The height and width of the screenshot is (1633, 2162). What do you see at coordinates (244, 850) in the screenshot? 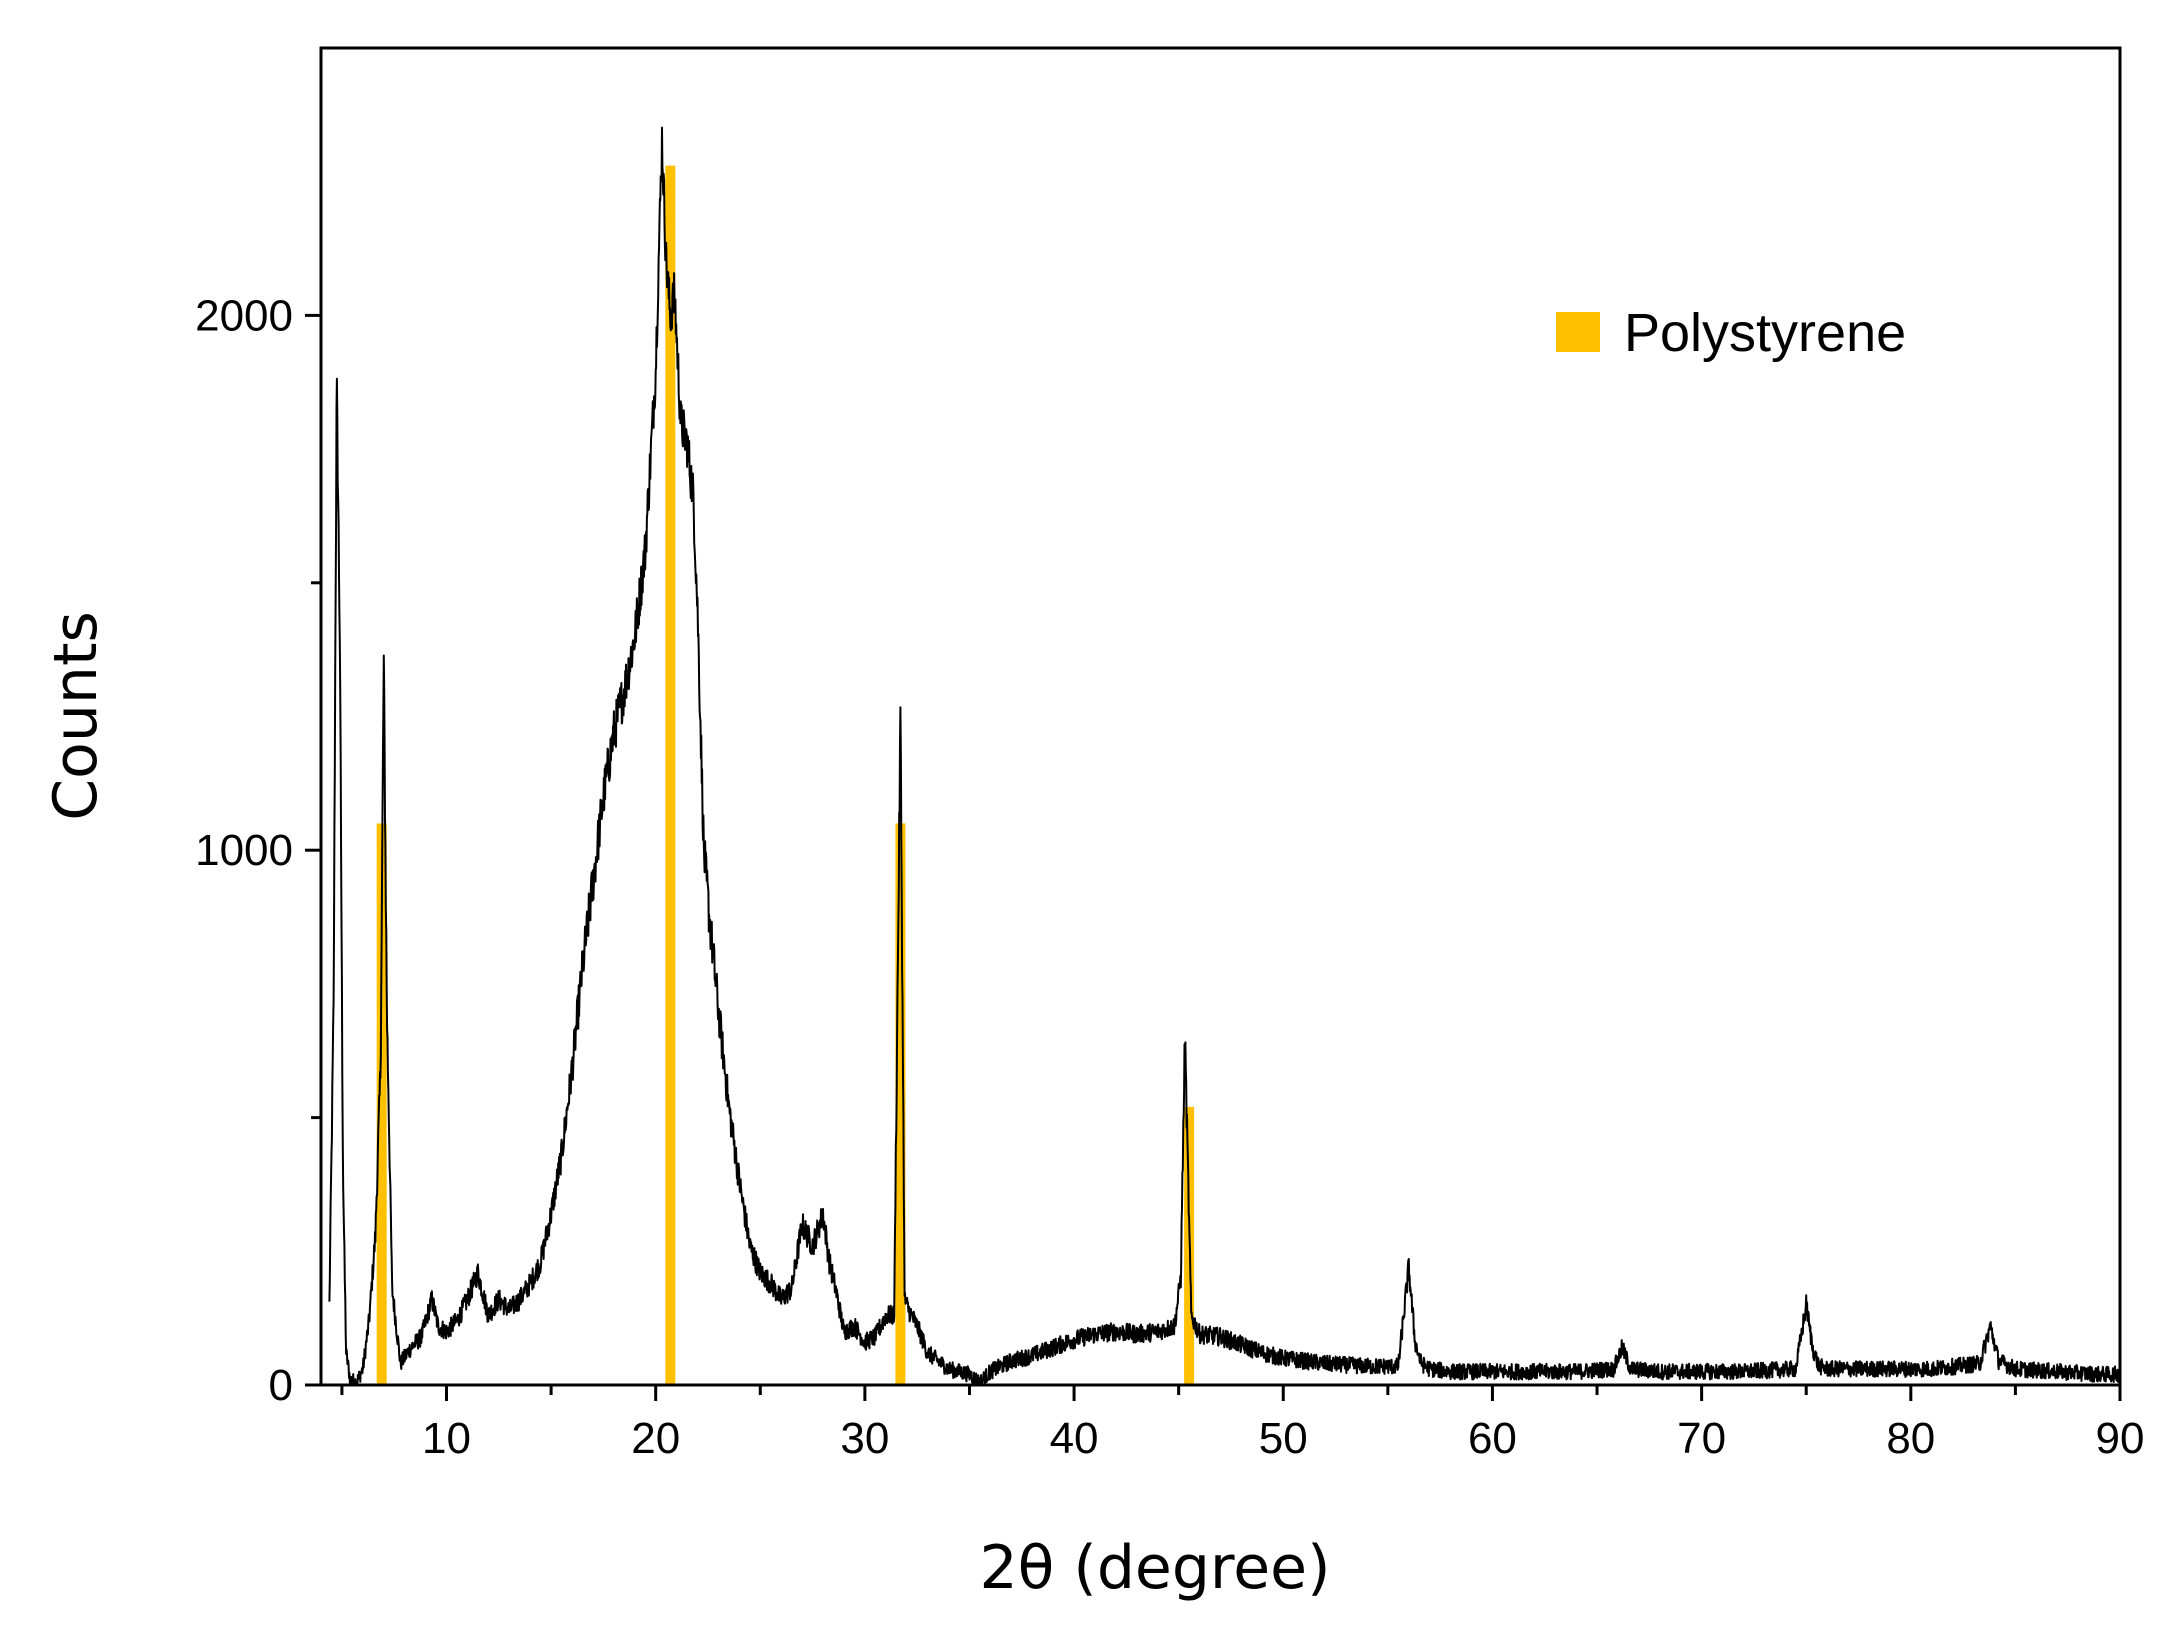
I see `y-tick-label: 1000` at bounding box center [244, 850].